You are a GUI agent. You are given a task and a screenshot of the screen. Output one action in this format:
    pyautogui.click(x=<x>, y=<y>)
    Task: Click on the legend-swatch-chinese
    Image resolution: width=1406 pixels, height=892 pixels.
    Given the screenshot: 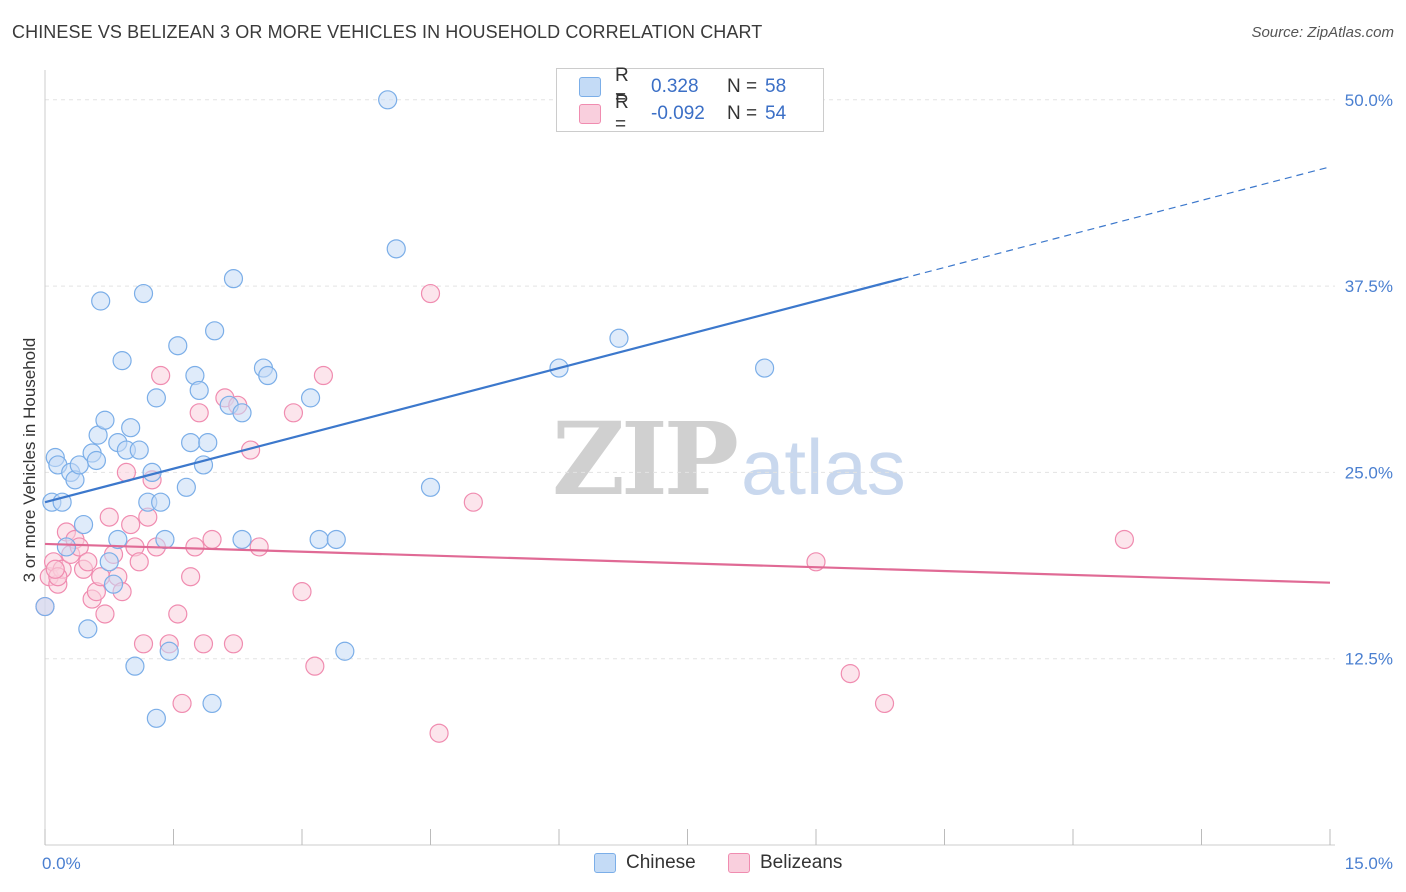 What is the action you would take?
    pyautogui.click(x=590, y=87)
    